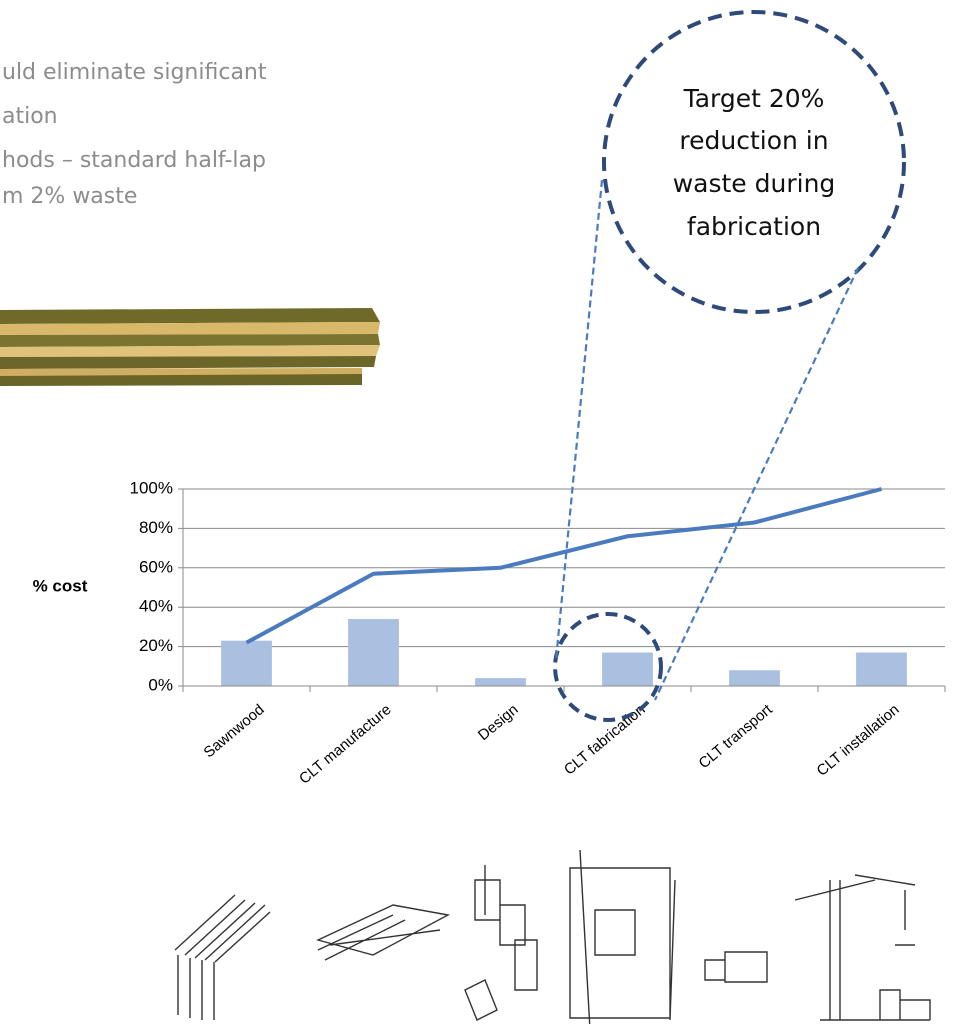 This screenshot has height=1024, width=960. Describe the element at coordinates (190, 347) in the screenshot. I see `clt-panel-image` at that location.